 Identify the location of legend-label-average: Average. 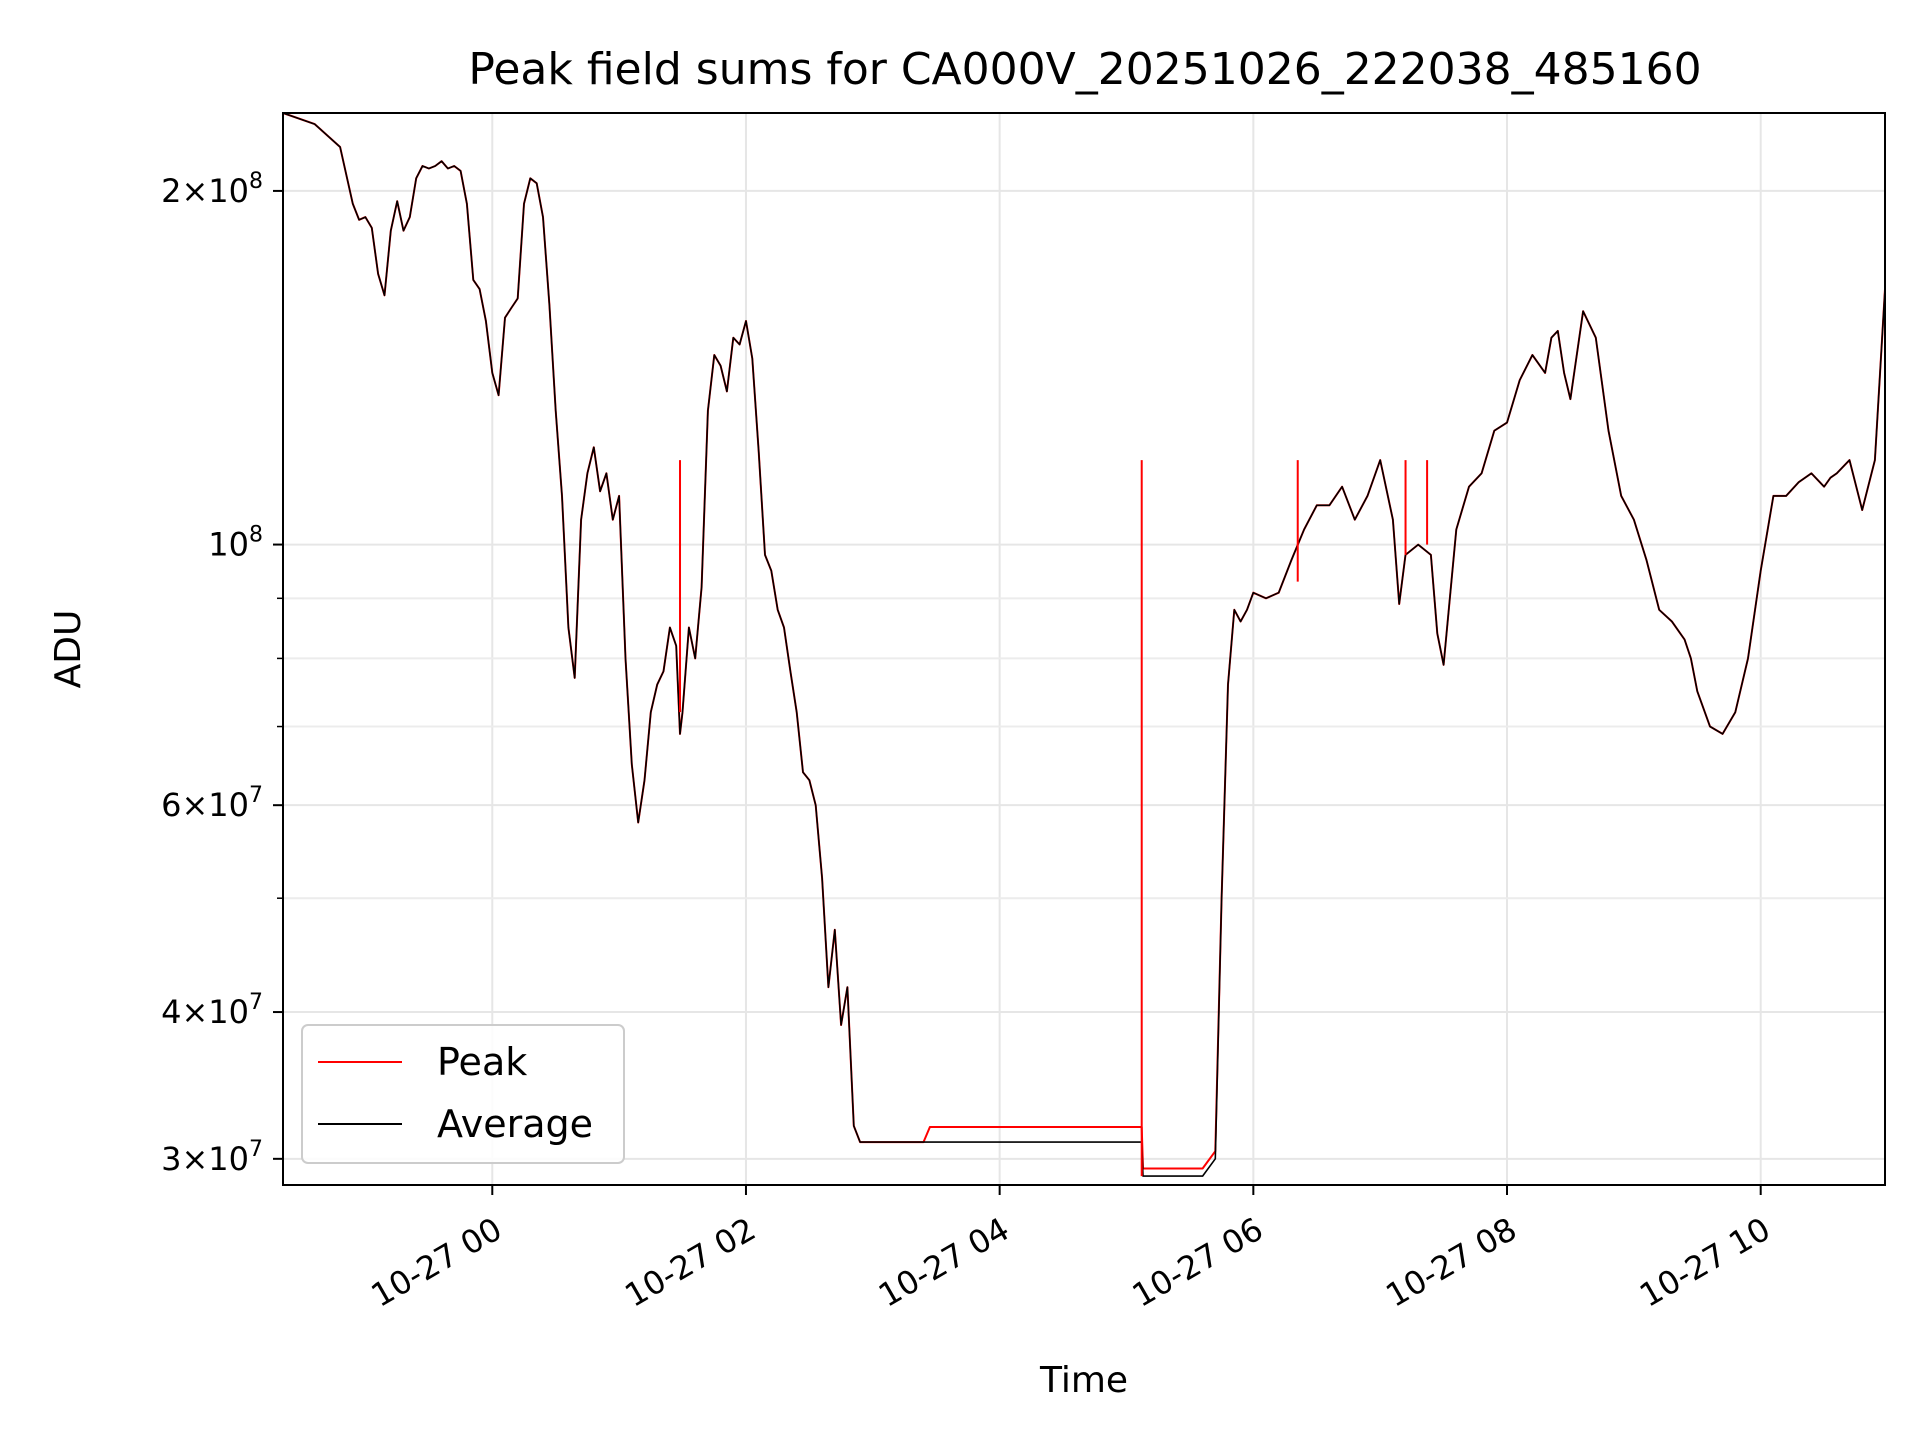
(515, 1124).